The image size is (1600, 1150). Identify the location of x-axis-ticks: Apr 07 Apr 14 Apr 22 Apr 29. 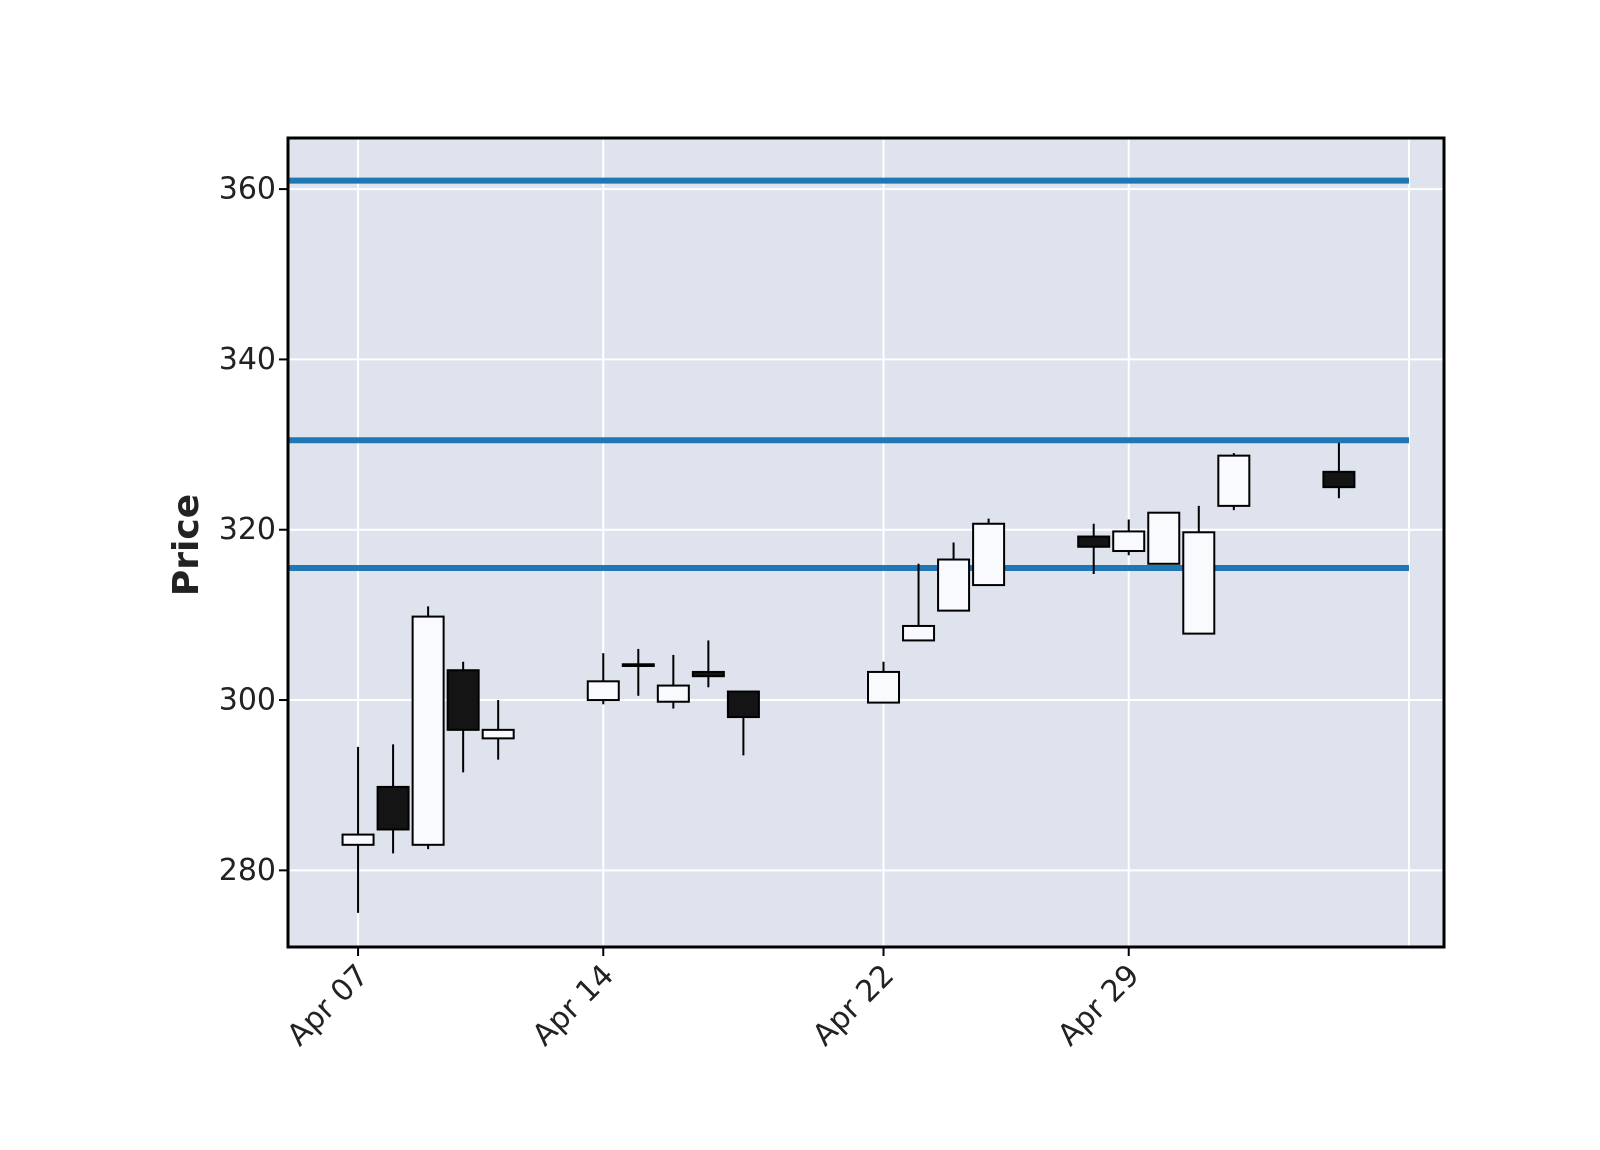
(713, 1000).